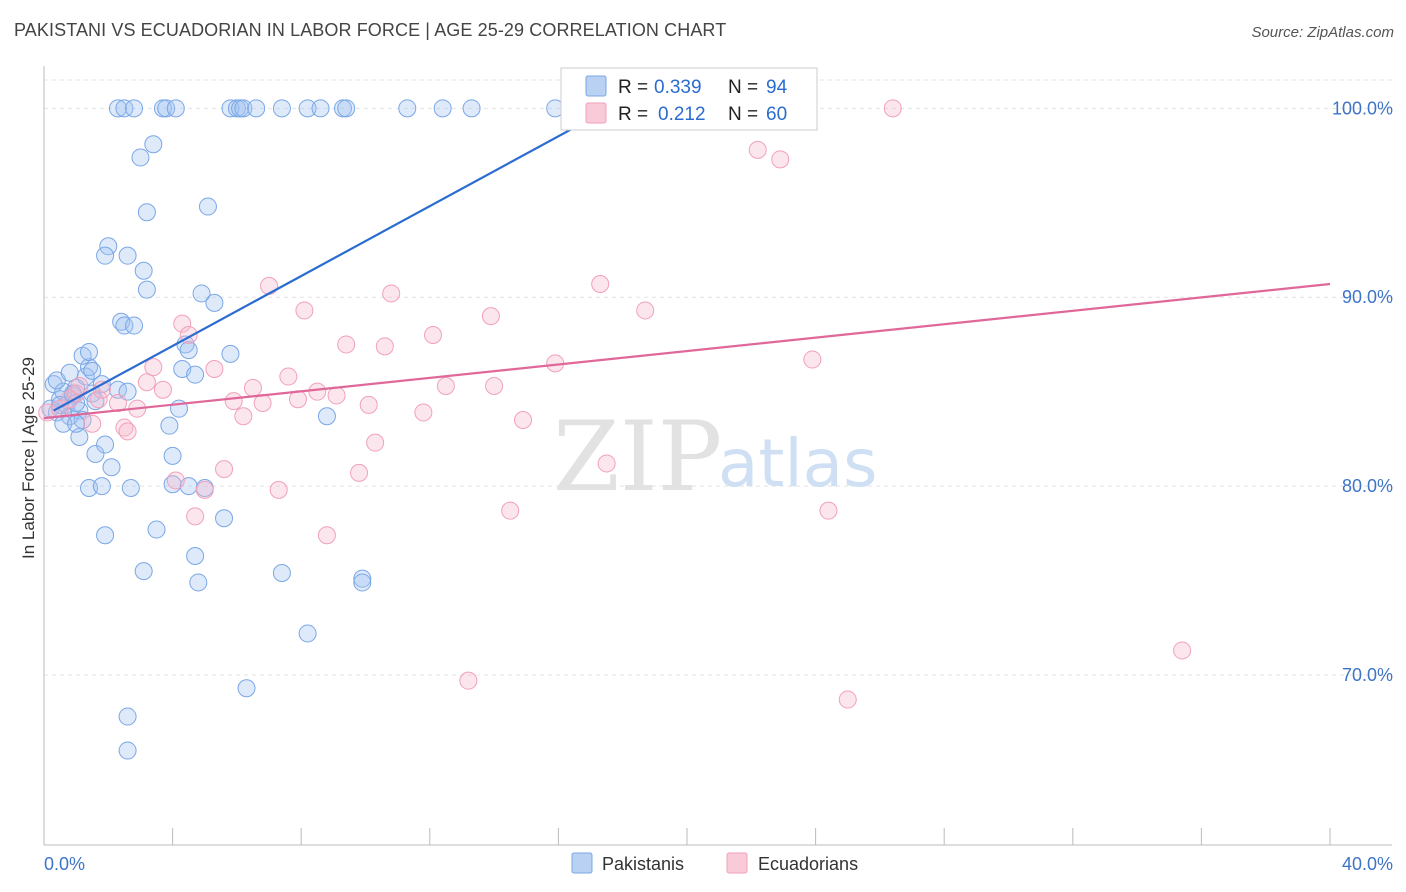  Describe the element at coordinates (689, 99) in the screenshot. I see `stats-legend: R = 0.339 N = 94 R = 0.212 N = 60` at that location.